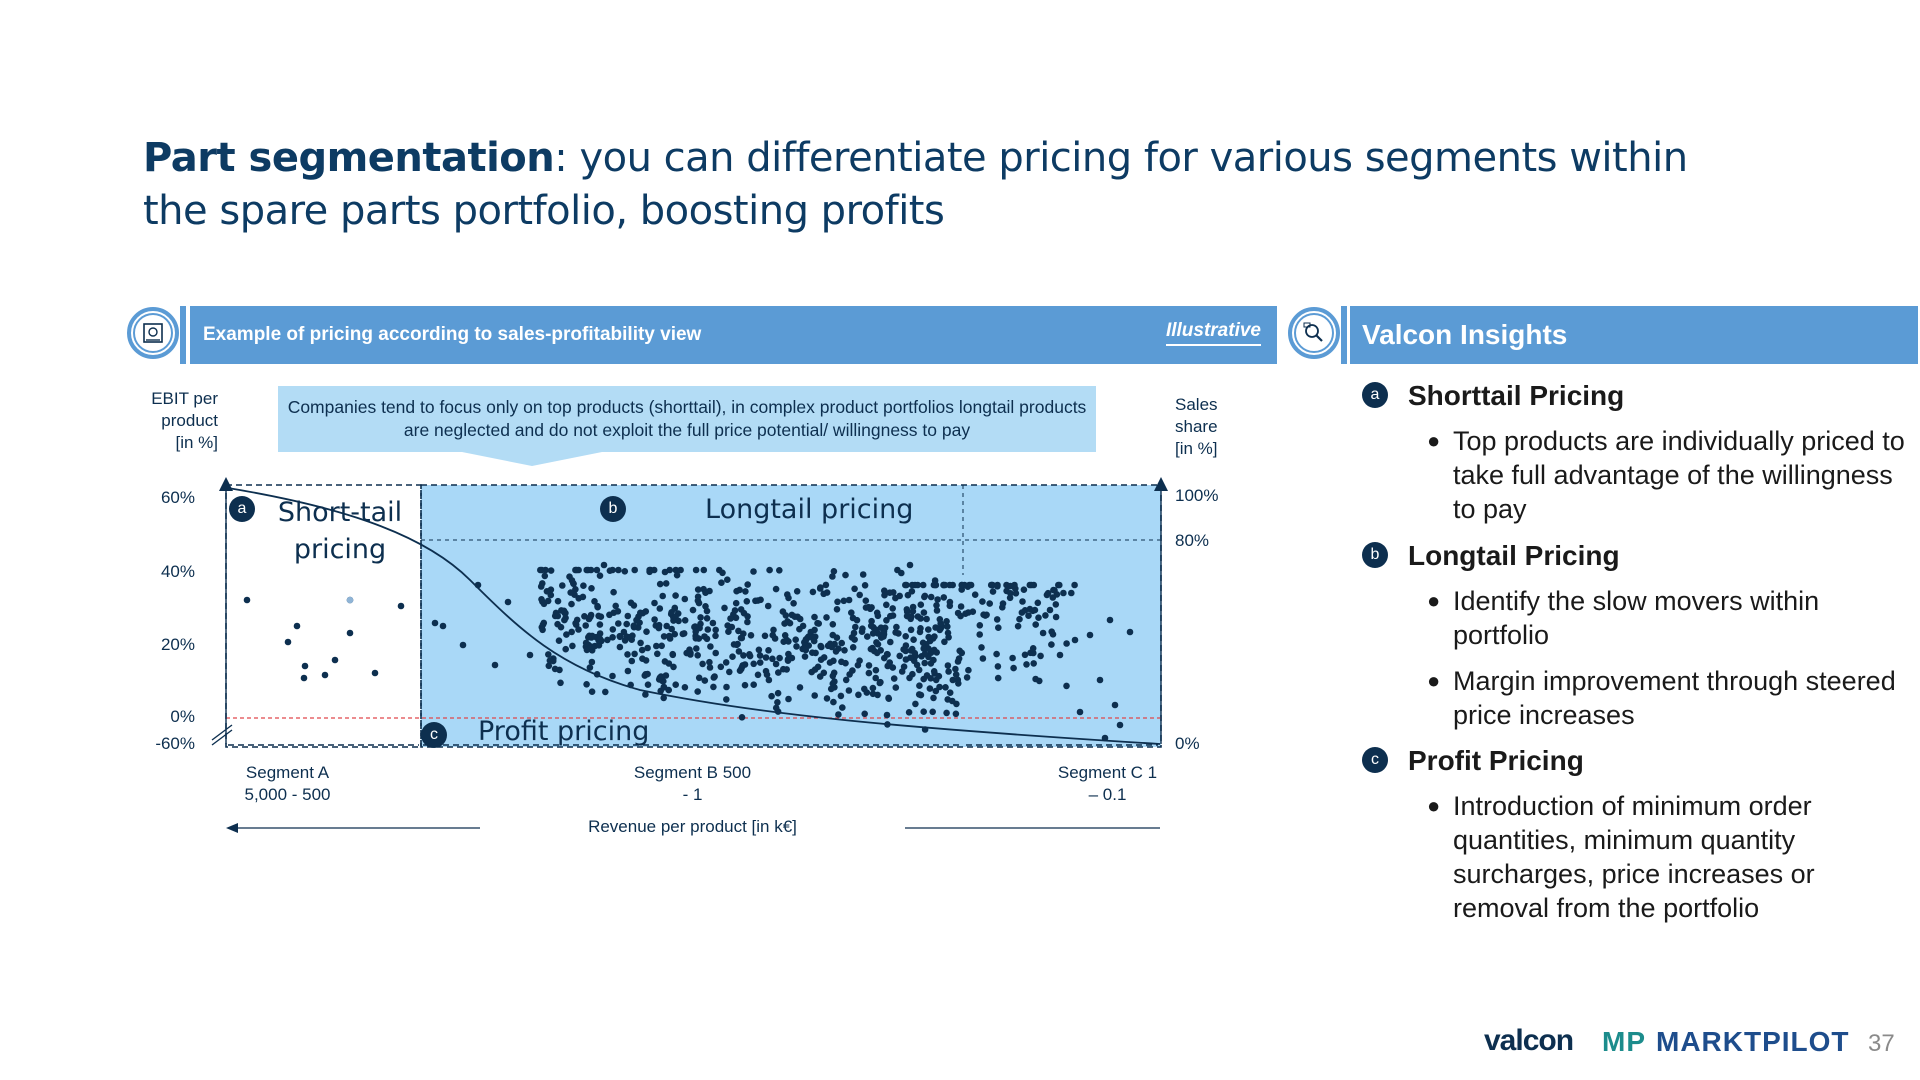  Describe the element at coordinates (182, 716) in the screenshot. I see `y-left-tick: 0%` at that location.